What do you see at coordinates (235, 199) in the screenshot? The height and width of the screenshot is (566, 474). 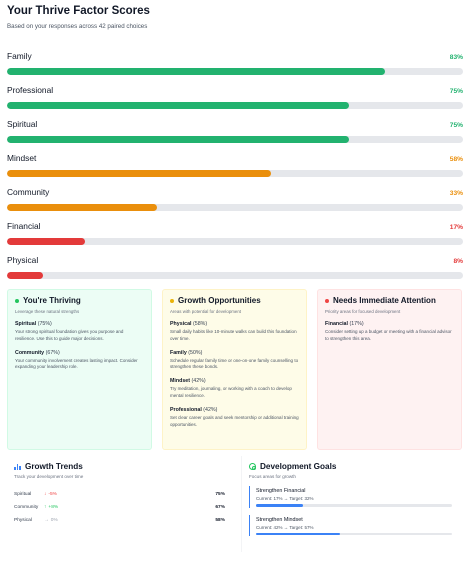 I see `factor-community: Community 33%` at bounding box center [235, 199].